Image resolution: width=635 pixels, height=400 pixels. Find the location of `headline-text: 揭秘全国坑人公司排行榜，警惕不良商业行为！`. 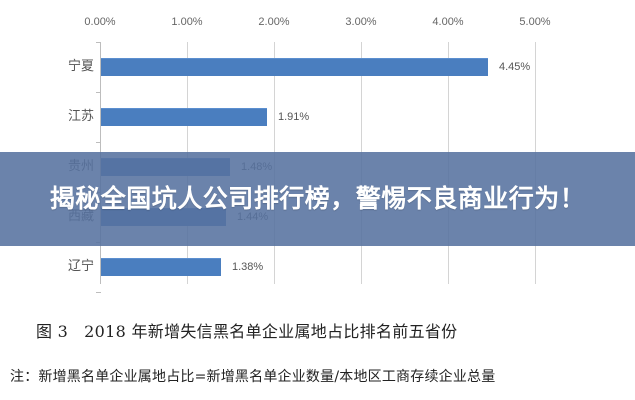

headline-text: 揭秘全国坑人公司排行榜，警惕不良商业行为！ is located at coordinates (317, 198).